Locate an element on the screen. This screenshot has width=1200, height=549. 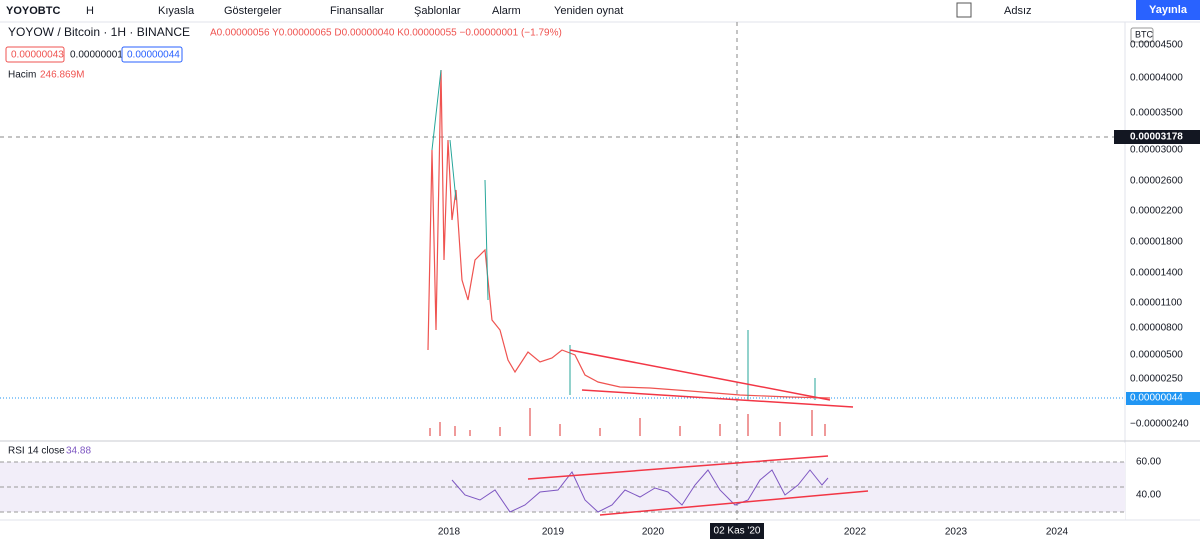
price-label: 0.00001100 is located at coordinates (1156, 303).